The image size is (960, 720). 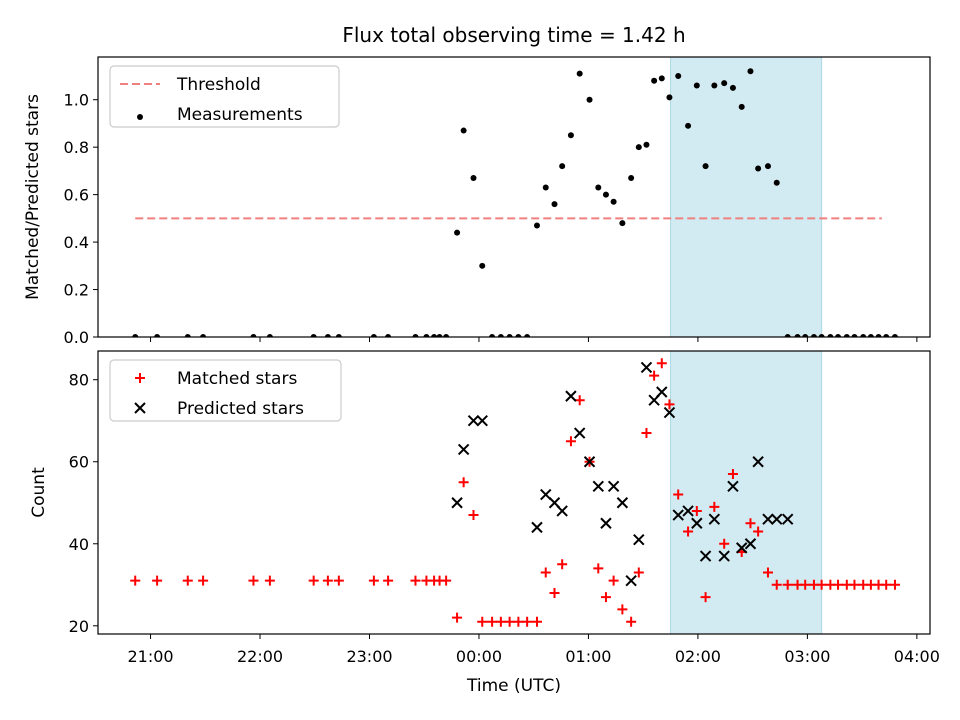 I want to click on x-tick-label: 02:00, so click(x=698, y=656).